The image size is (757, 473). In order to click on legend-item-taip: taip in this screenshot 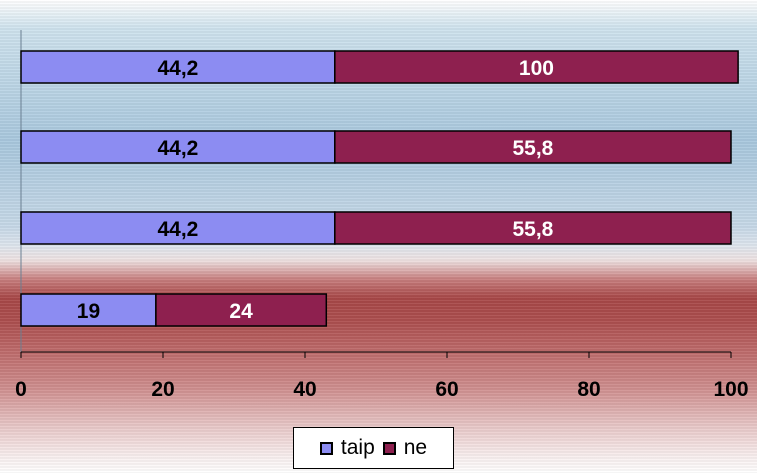, I will do `click(347, 448)`.